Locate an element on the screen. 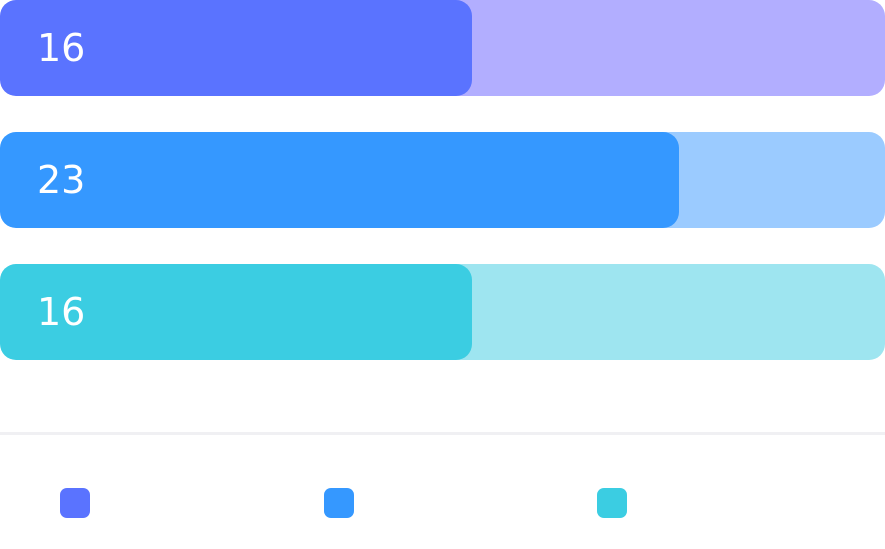 The width and height of the screenshot is (885, 549). bar-label-2: 23 is located at coordinates (61, 180).